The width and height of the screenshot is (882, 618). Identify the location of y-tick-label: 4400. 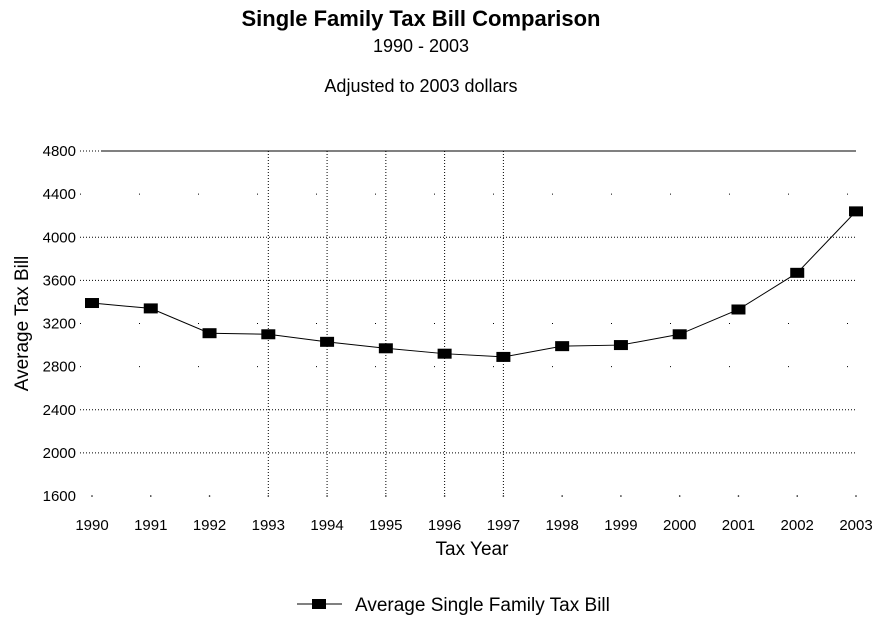
(59, 194).